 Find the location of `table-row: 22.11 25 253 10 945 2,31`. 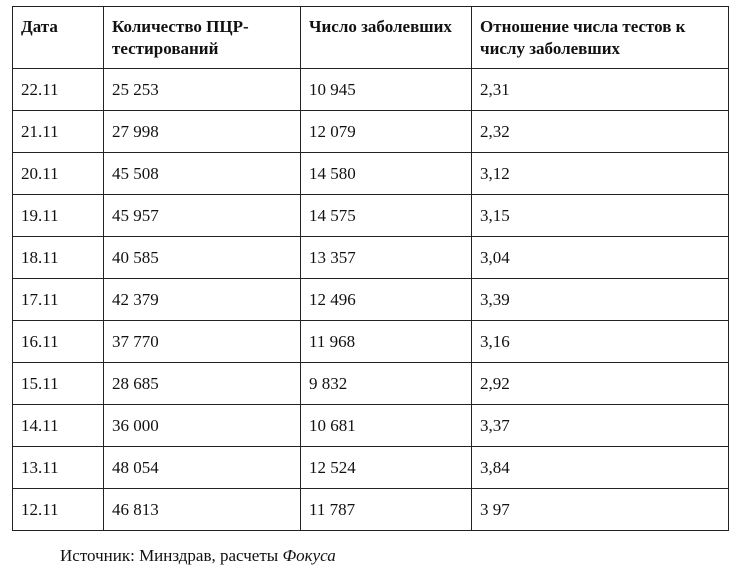

table-row: 22.11 25 253 10 945 2,31 is located at coordinates (370, 89).